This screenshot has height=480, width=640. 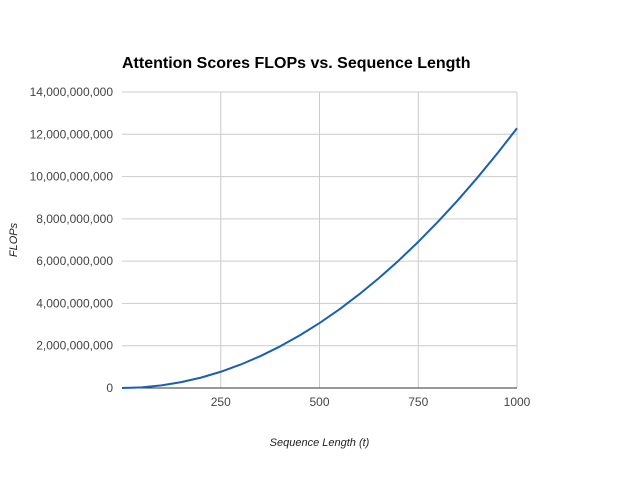 I want to click on y-tick-label: 8,000,000,000, so click(x=74, y=219).